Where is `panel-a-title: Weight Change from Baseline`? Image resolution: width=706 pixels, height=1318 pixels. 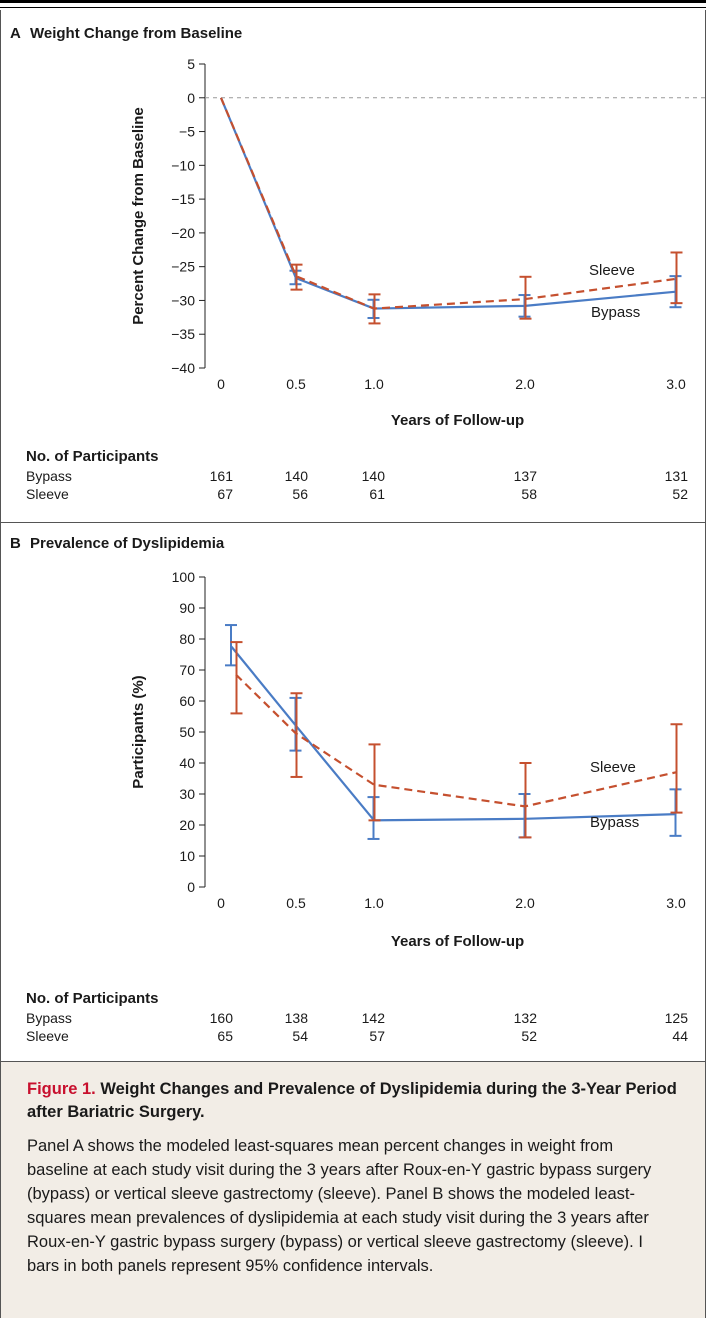 panel-a-title: Weight Change from Baseline is located at coordinates (136, 33).